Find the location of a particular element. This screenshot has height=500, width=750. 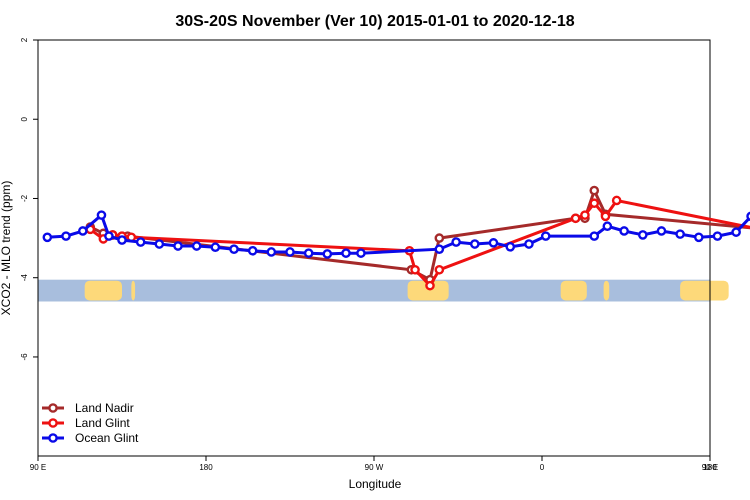

x-axis-label: Longitude is located at coordinates (375, 484).